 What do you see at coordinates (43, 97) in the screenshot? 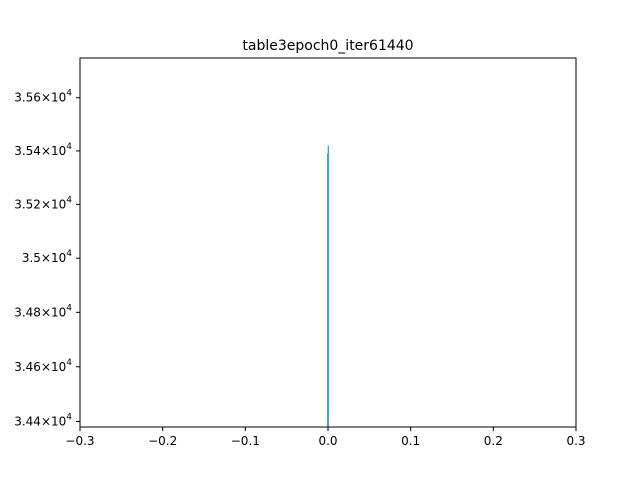
I see `y-tick-label: 3.56×10⁴` at bounding box center [43, 97].